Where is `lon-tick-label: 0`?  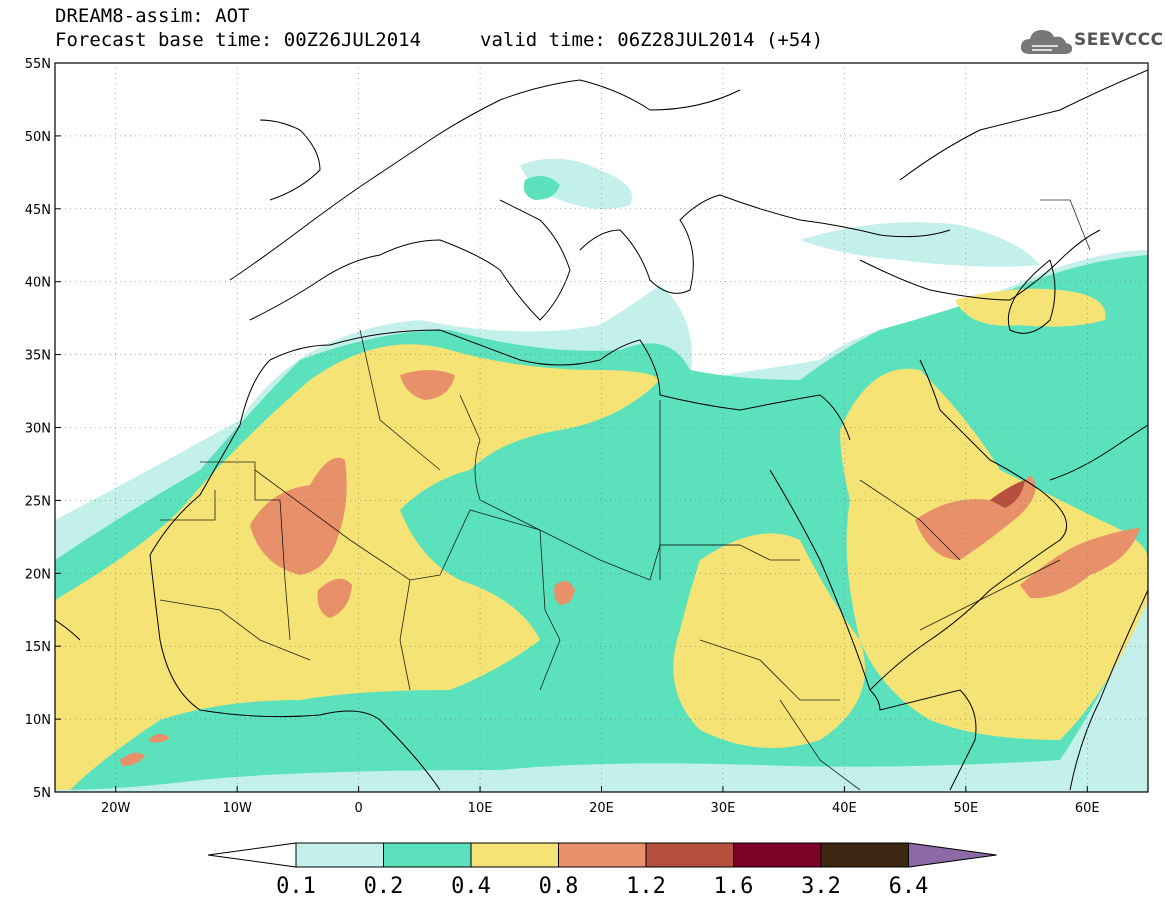
lon-tick-label: 0 is located at coordinates (358, 808).